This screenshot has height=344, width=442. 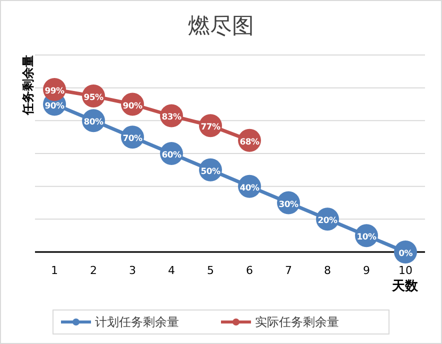 What do you see at coordinates (249, 270) in the screenshot?
I see `x-tick-label: 6` at bounding box center [249, 270].